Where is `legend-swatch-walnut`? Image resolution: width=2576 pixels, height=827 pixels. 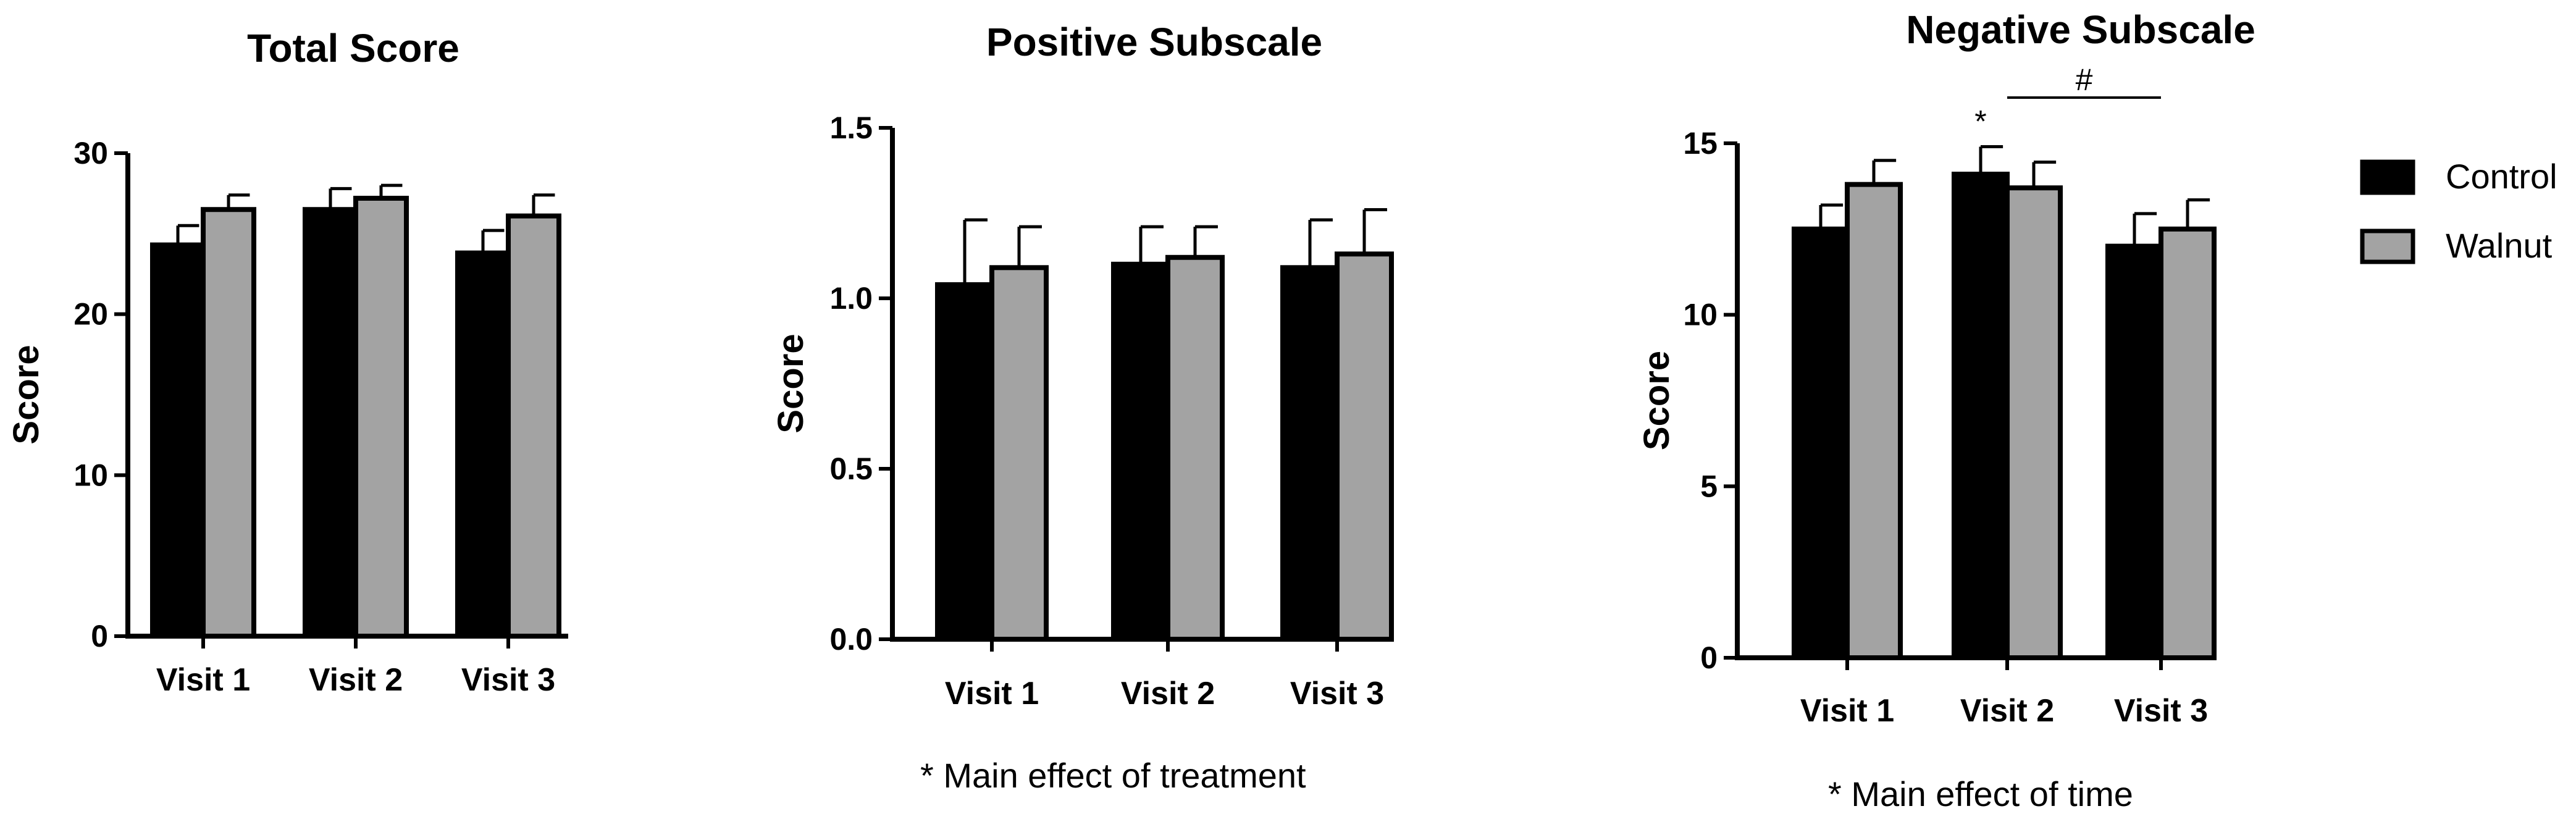
legend-swatch-walnut is located at coordinates (2387, 247).